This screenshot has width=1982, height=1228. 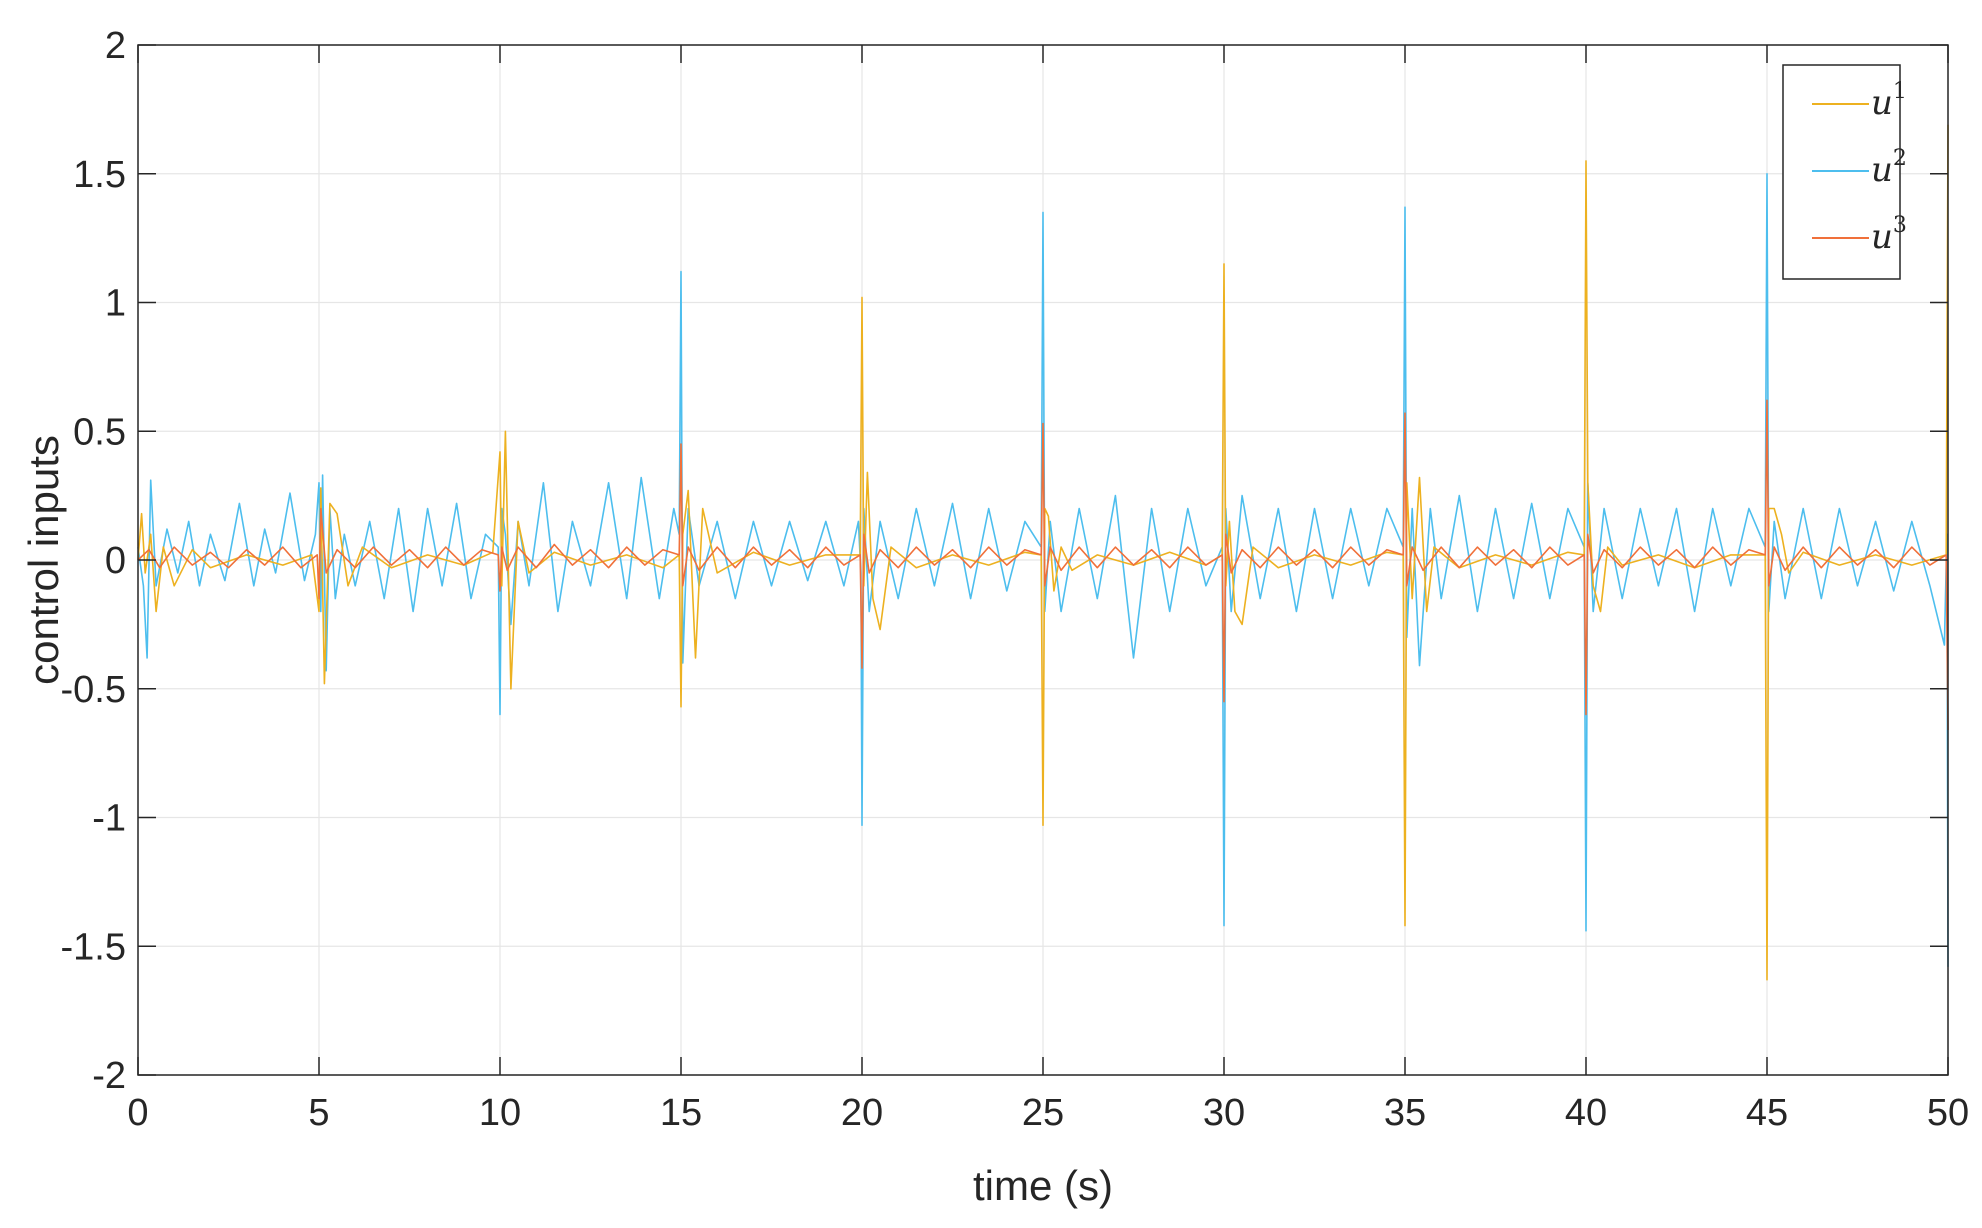 I want to click on x-tick-label: 15, so click(x=681, y=1113).